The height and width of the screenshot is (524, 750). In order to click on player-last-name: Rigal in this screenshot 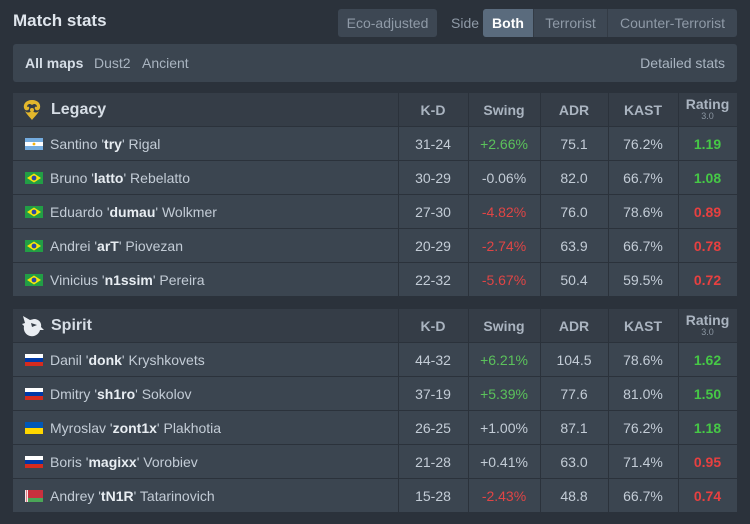, I will do `click(144, 144)`.